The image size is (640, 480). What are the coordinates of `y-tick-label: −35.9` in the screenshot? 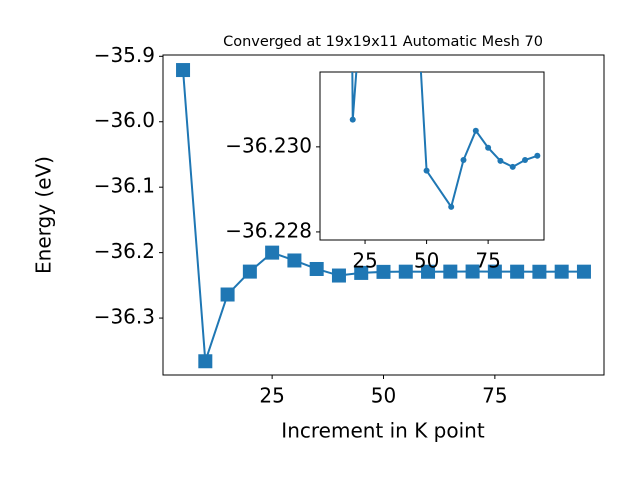 It's located at (124, 55).